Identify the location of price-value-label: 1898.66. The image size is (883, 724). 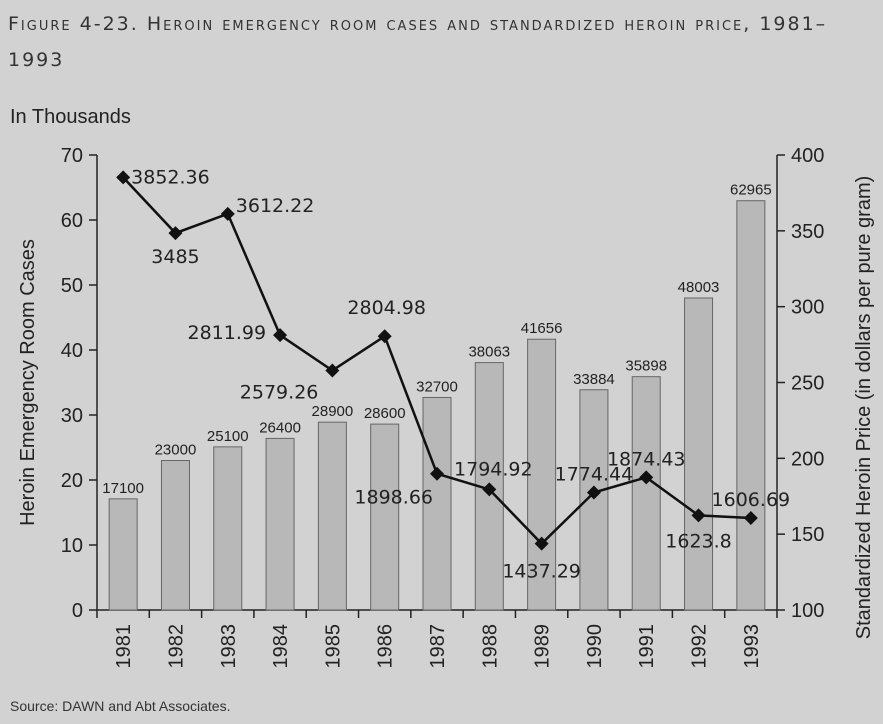
(393, 498).